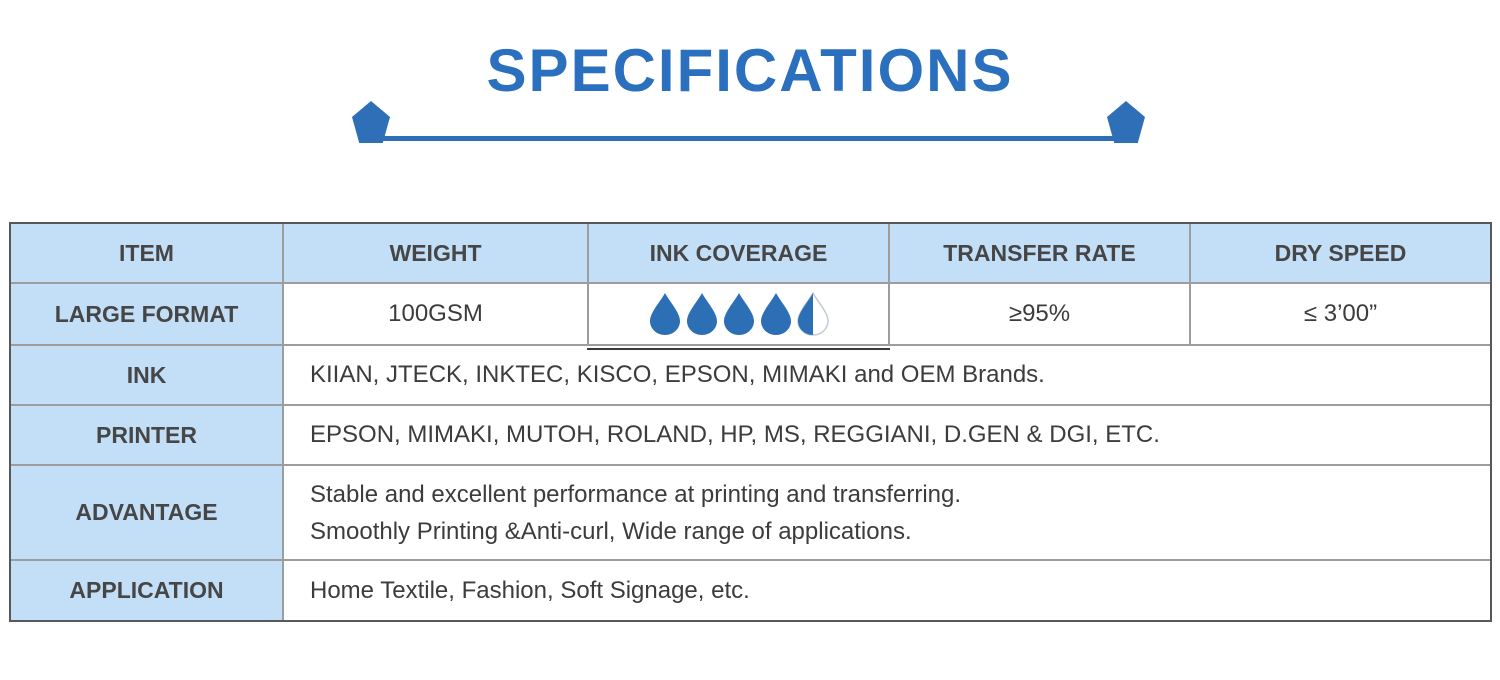  What do you see at coordinates (147, 434) in the screenshot?
I see `row-label-printer: PRINTER` at bounding box center [147, 434].